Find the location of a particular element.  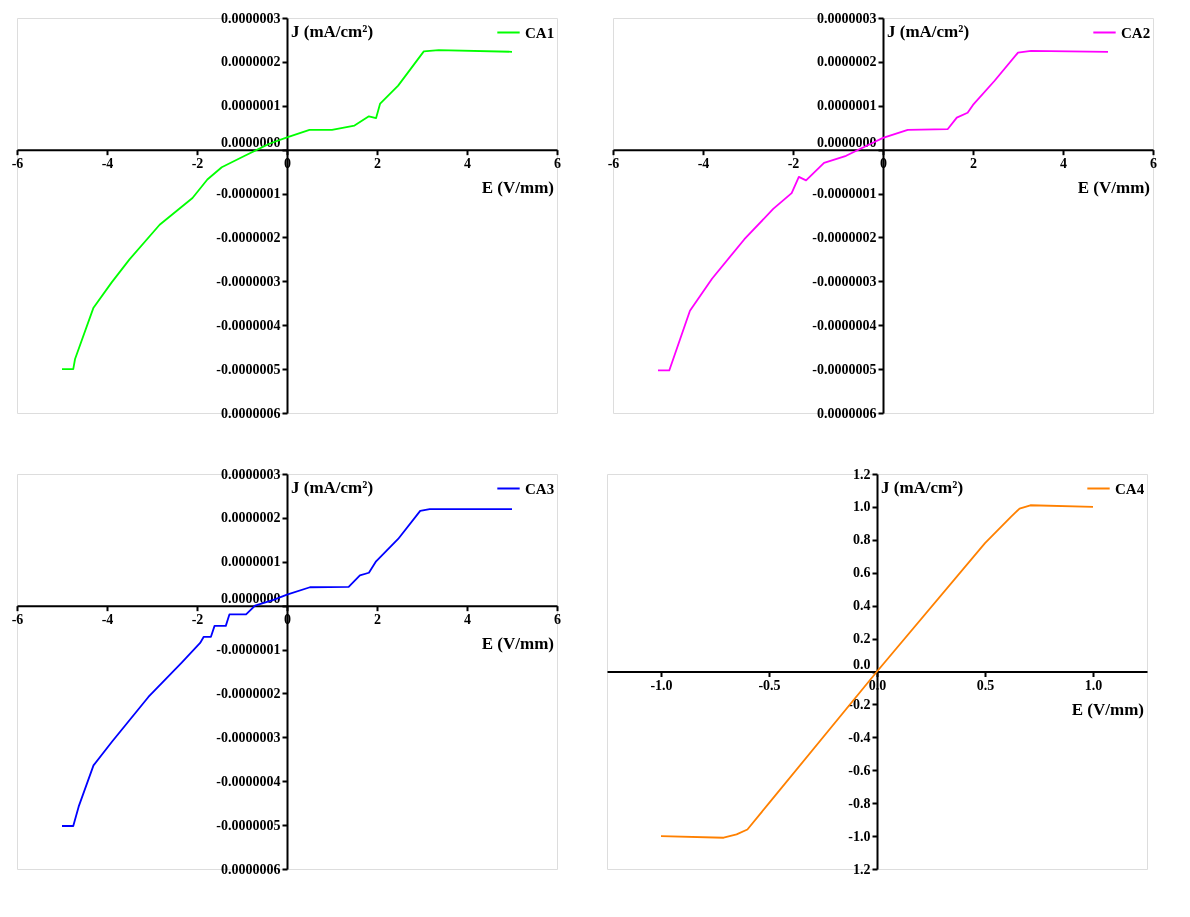

legend-label: CA3 is located at coordinates (540, 488).